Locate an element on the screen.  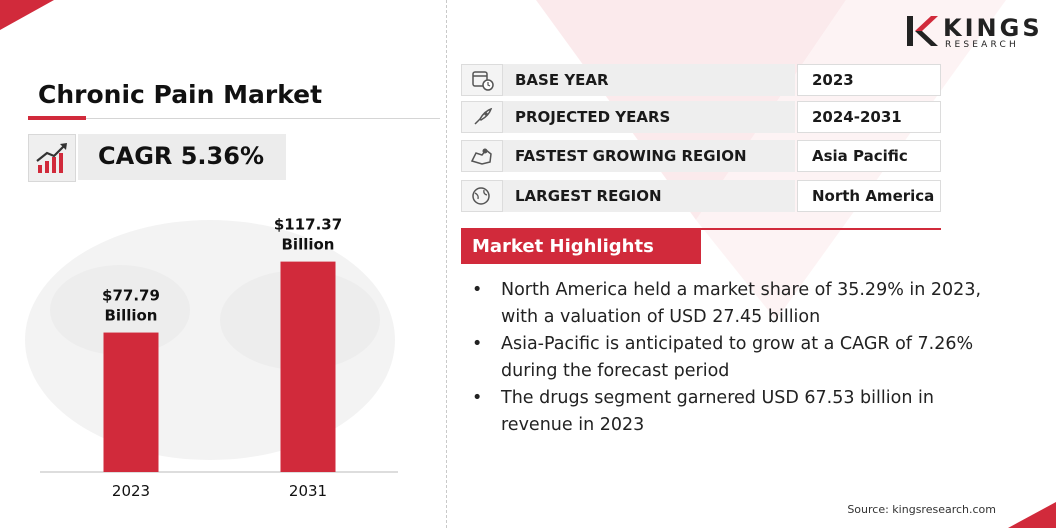
logo-subname: RESEARCH is located at coordinates (982, 45).